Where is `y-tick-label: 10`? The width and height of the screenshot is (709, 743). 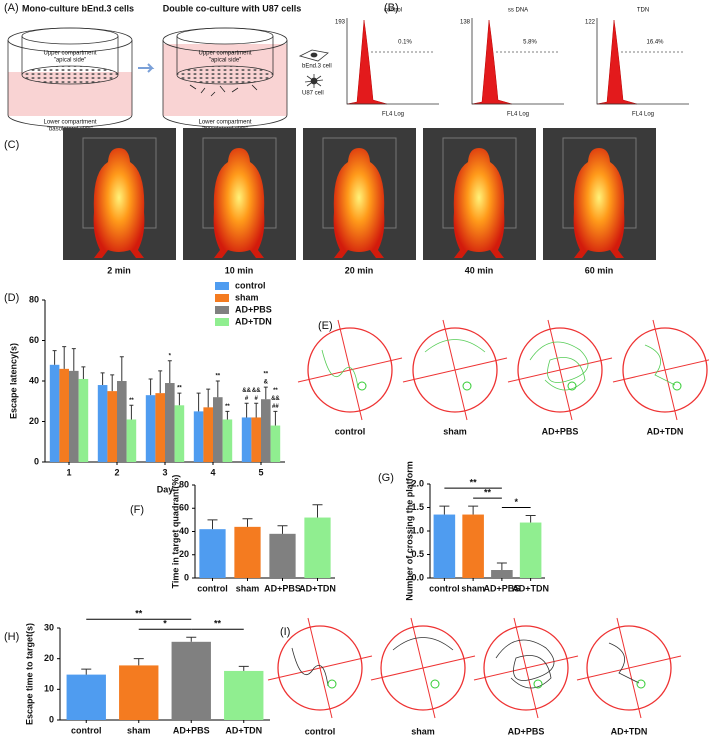
y-tick-label: 10 is located at coordinates (49, 689).